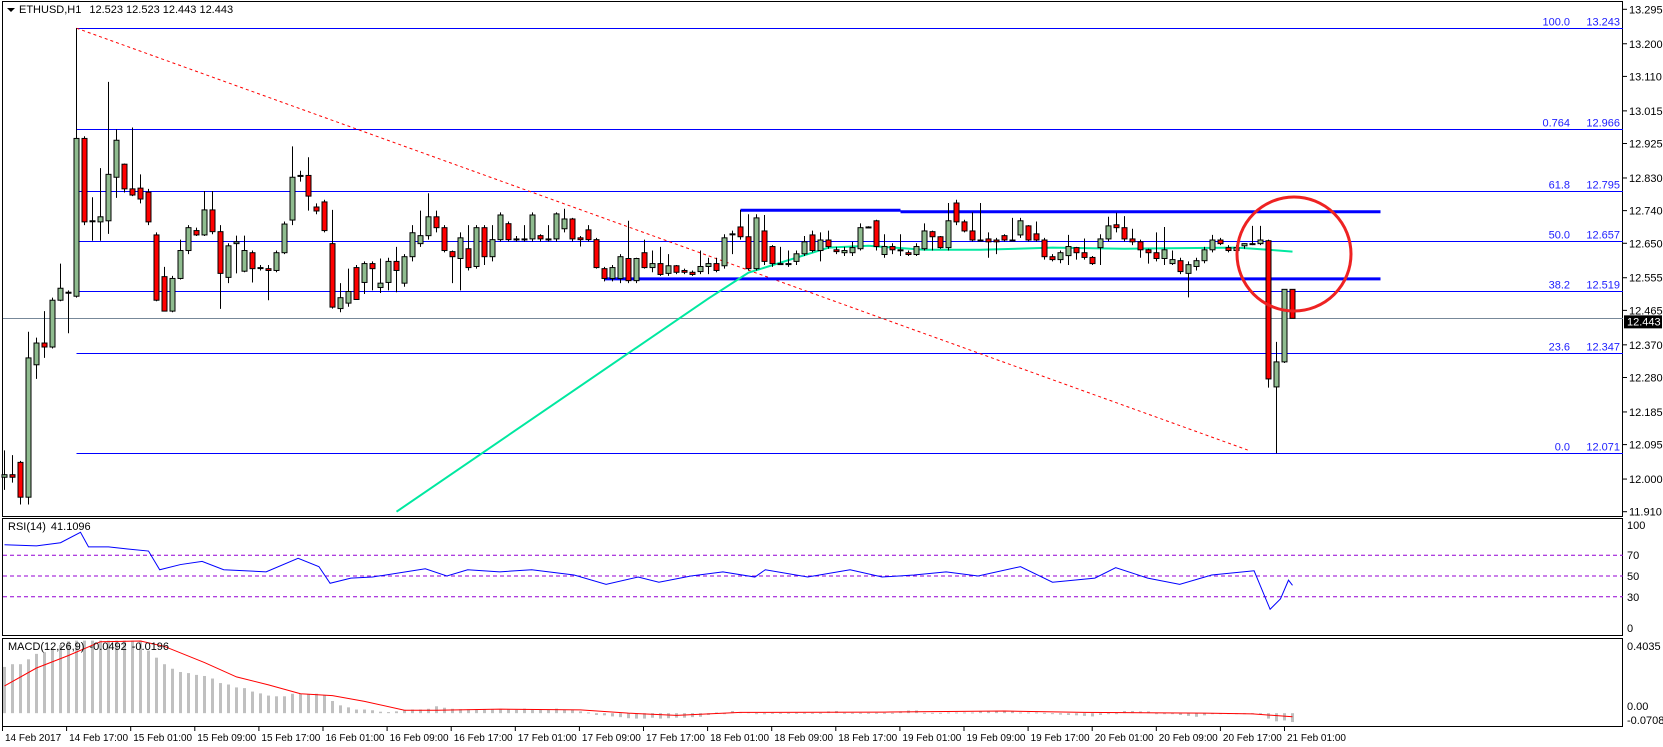 The height and width of the screenshot is (747, 1663). I want to click on macd-axis-label: 0.00, so click(1637, 707).